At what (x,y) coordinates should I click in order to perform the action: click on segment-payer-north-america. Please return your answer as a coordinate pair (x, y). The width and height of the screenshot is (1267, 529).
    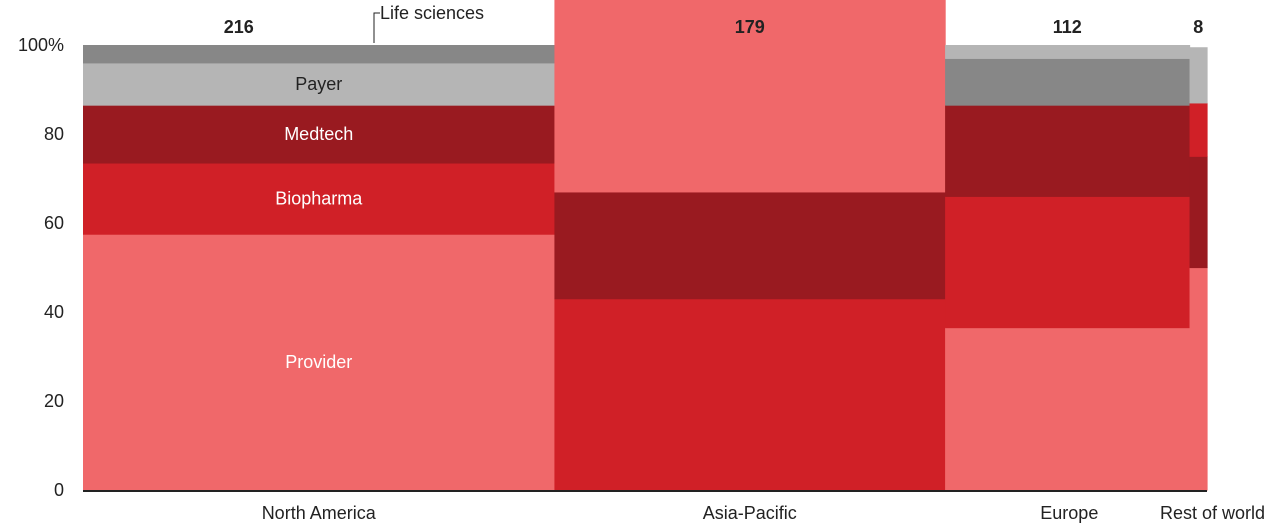
    Looking at the image, I should click on (319, 84).